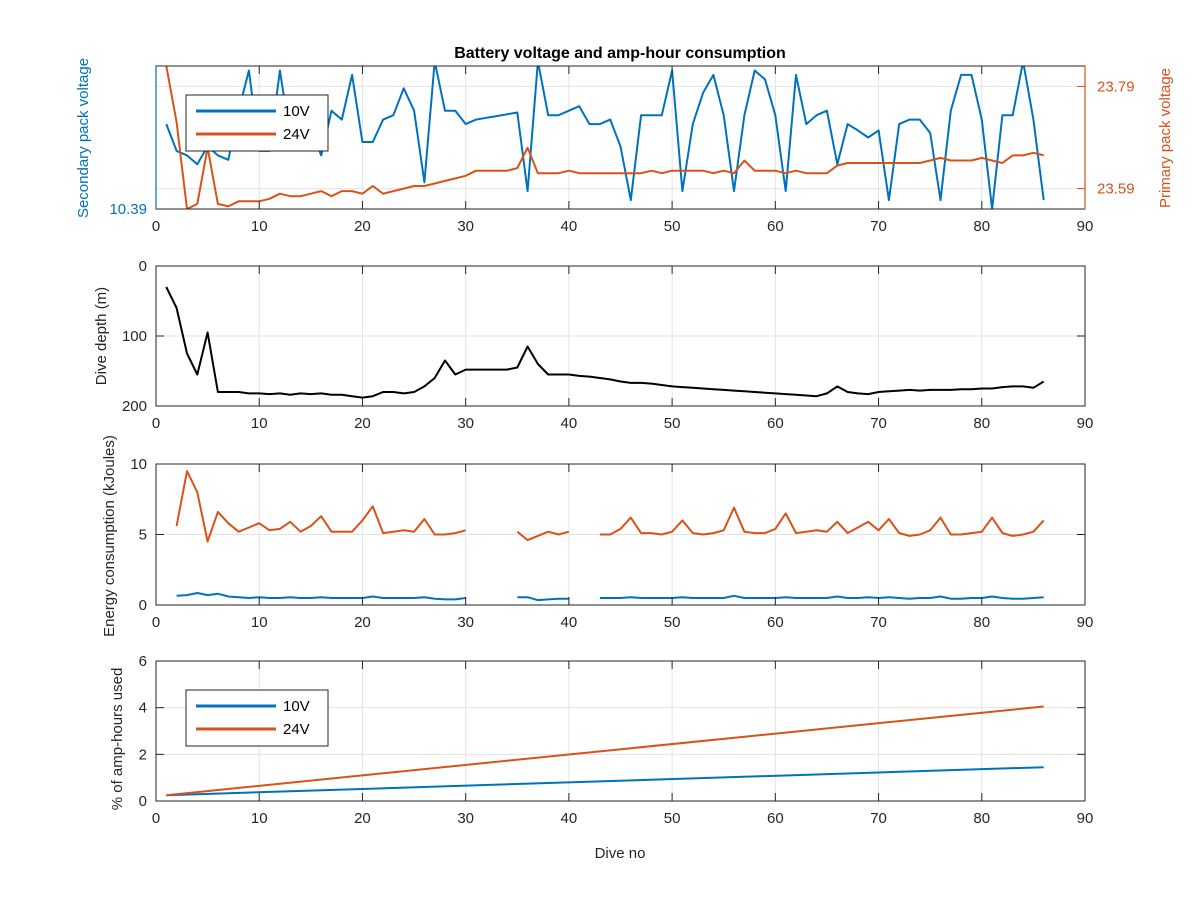 The image size is (1200, 900). I want to click on y-tick-label: 4, so click(143, 708).